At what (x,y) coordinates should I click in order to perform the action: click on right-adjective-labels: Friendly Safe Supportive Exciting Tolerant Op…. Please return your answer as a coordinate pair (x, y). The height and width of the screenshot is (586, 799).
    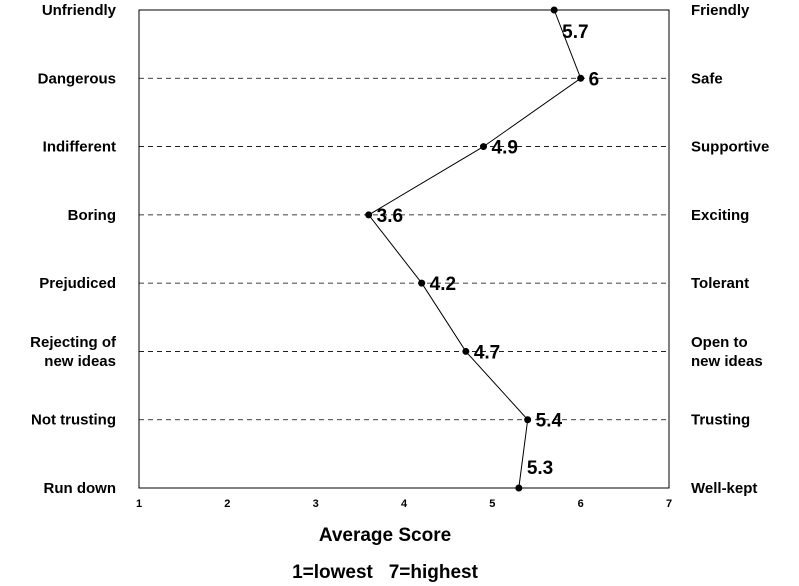
    Looking at the image, I should click on (730, 249).